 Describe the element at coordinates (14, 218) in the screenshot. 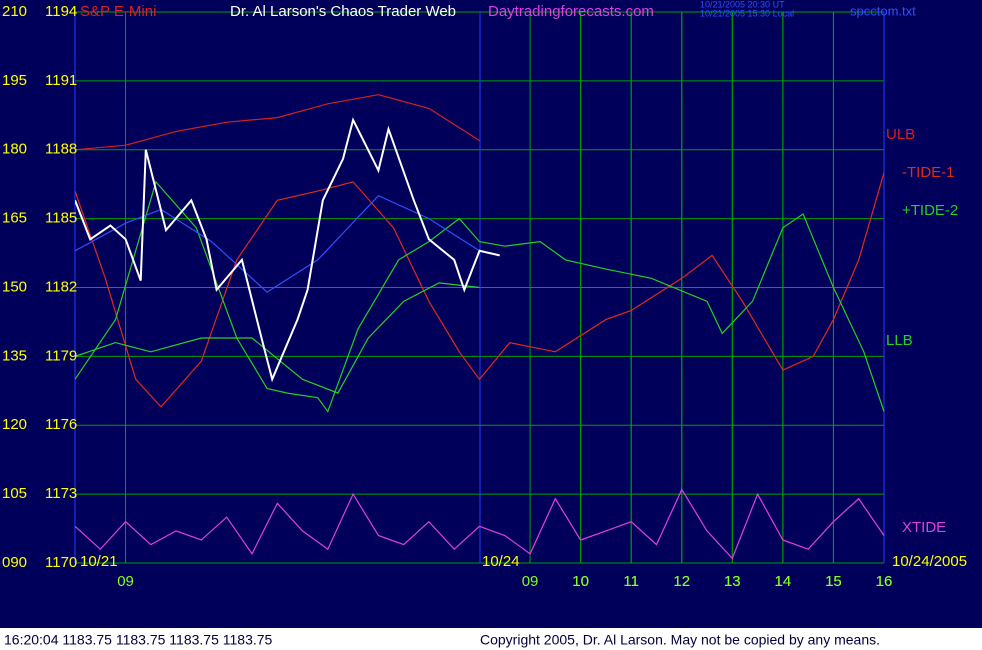

I see `y-tick-label: 165` at that location.